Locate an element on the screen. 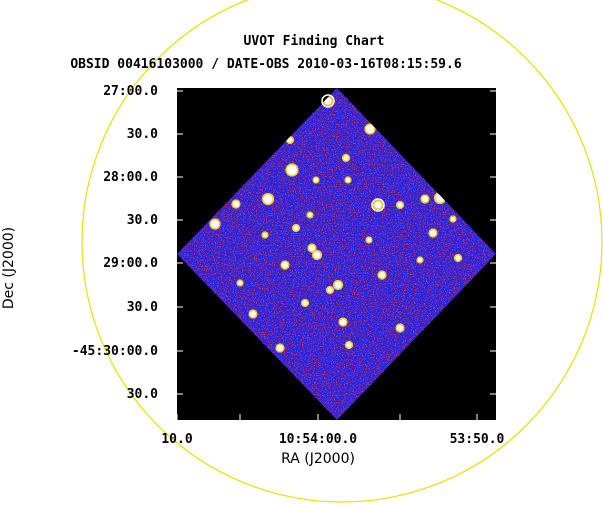 The image size is (603, 505). y-tick-label: 27:00.0 is located at coordinates (130, 91).